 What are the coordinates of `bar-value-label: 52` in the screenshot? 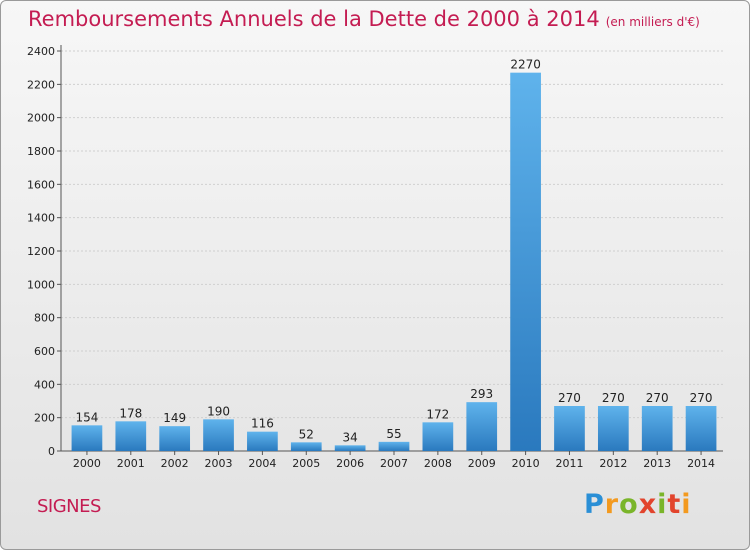 It's located at (306, 434).